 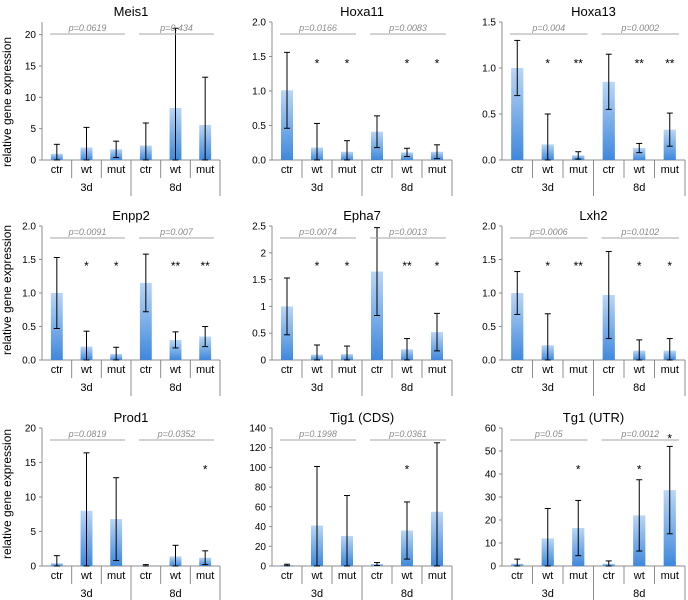 I want to click on chart-title: Tig1 (CDS), so click(x=362, y=417).